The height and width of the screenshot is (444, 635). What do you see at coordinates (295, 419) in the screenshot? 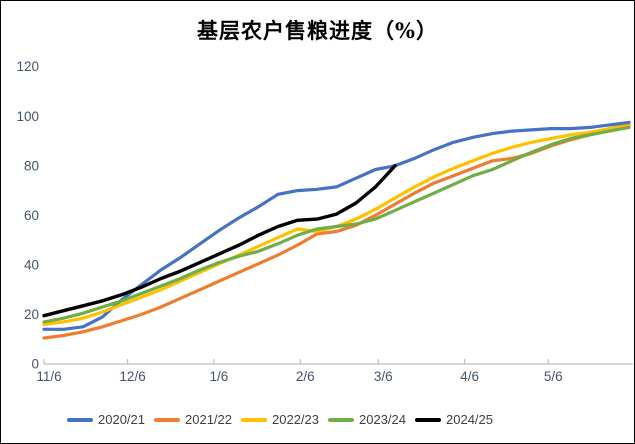
I see `legend-label: 2022/23` at bounding box center [295, 419].